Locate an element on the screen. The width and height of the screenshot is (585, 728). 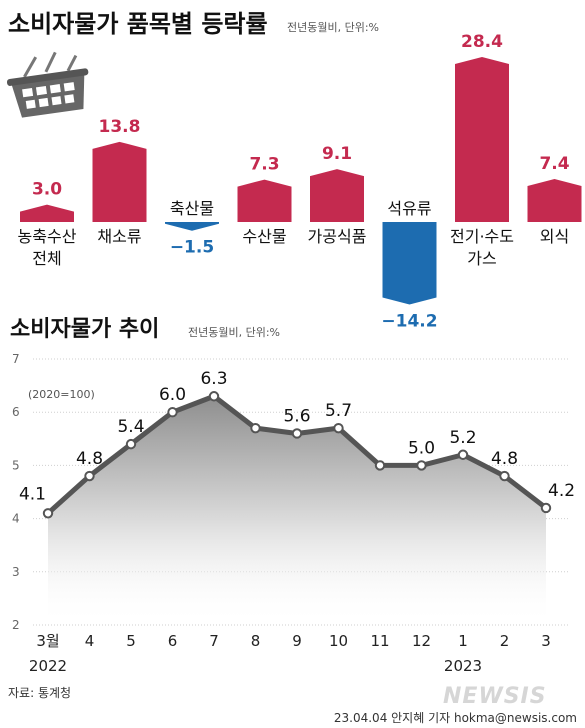
newsis-logo: NEWSIS is located at coordinates (495, 696).